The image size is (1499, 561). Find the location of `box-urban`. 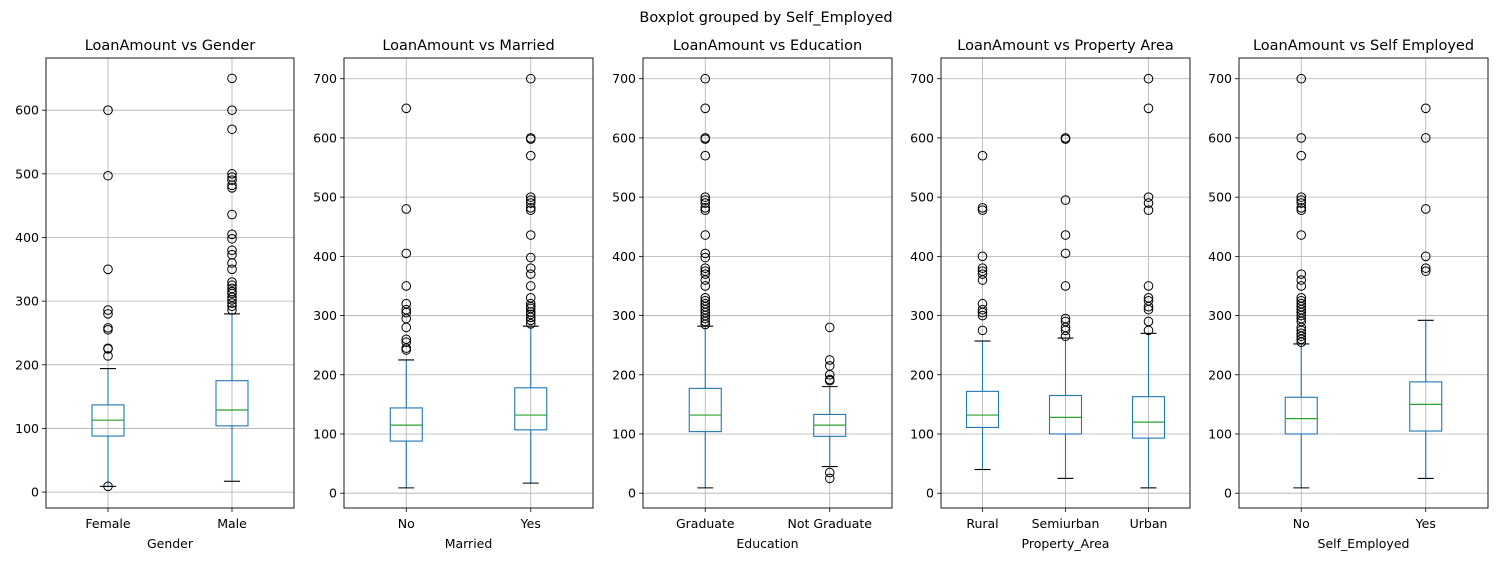

box-urban is located at coordinates (1148, 281).